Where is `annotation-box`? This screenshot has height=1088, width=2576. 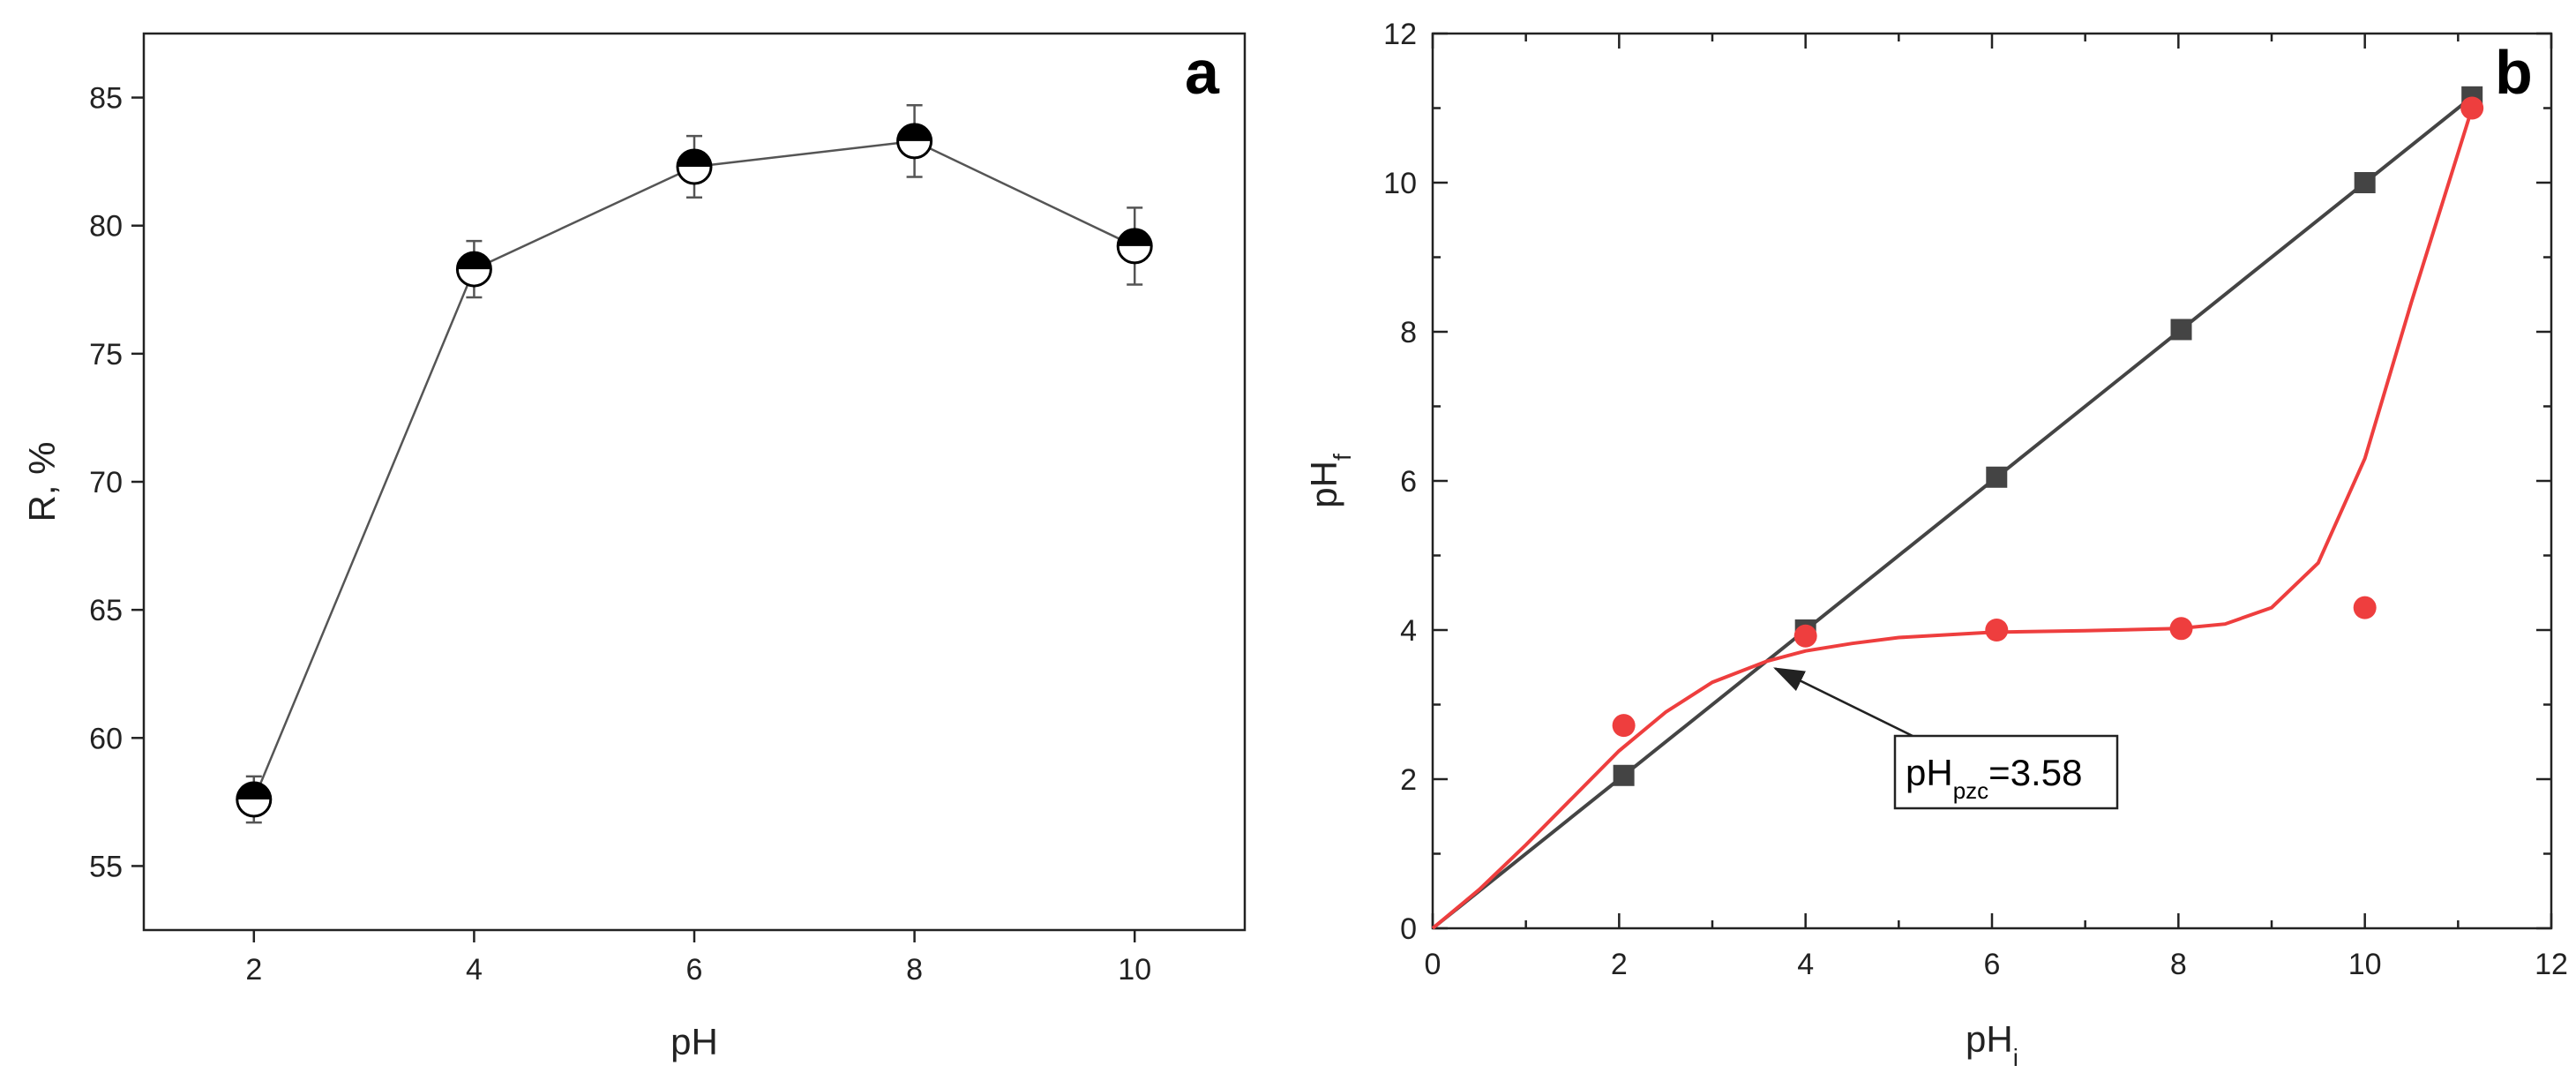
annotation-box is located at coordinates (2006, 772).